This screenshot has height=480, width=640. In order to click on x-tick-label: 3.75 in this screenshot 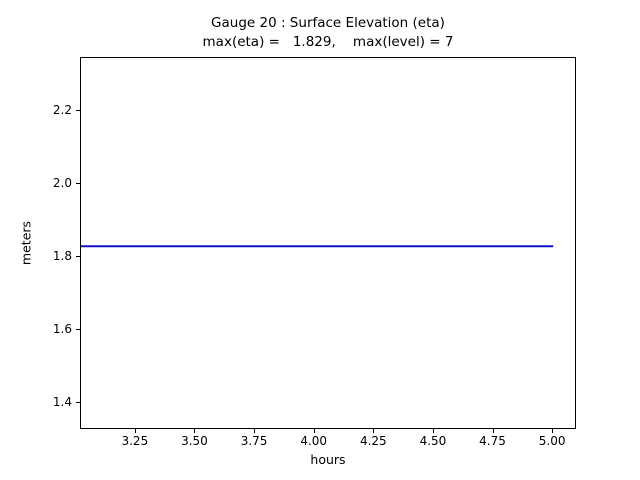, I will do `click(254, 441)`.